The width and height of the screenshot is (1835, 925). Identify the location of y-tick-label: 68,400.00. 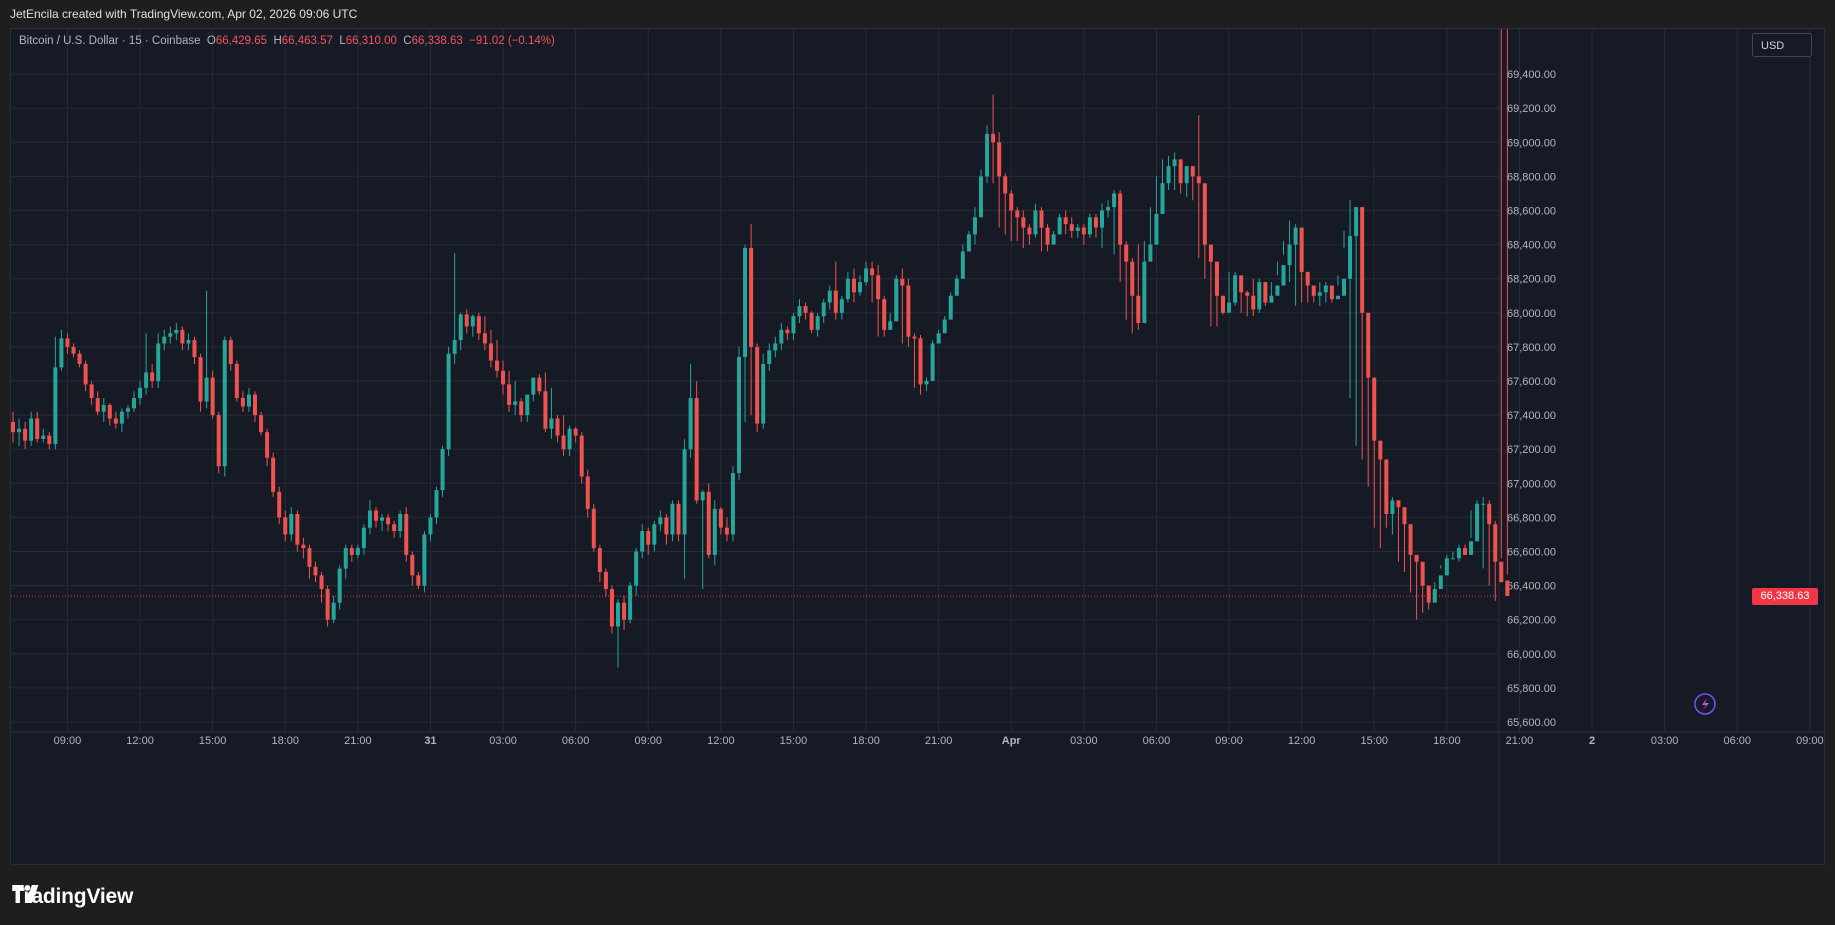
(1531, 246).